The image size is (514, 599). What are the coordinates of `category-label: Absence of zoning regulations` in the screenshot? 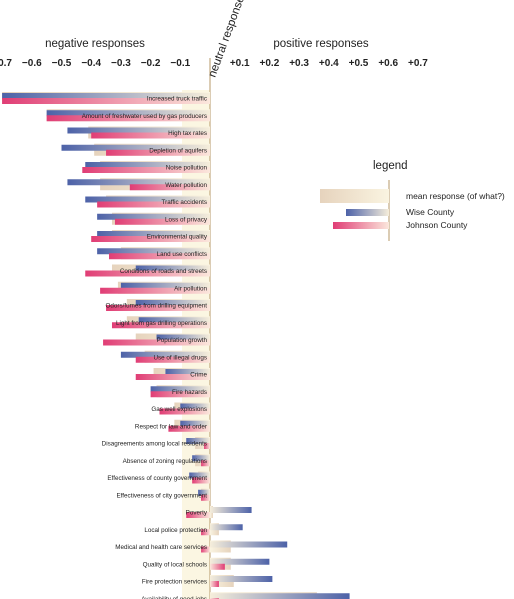 It's located at (165, 461).